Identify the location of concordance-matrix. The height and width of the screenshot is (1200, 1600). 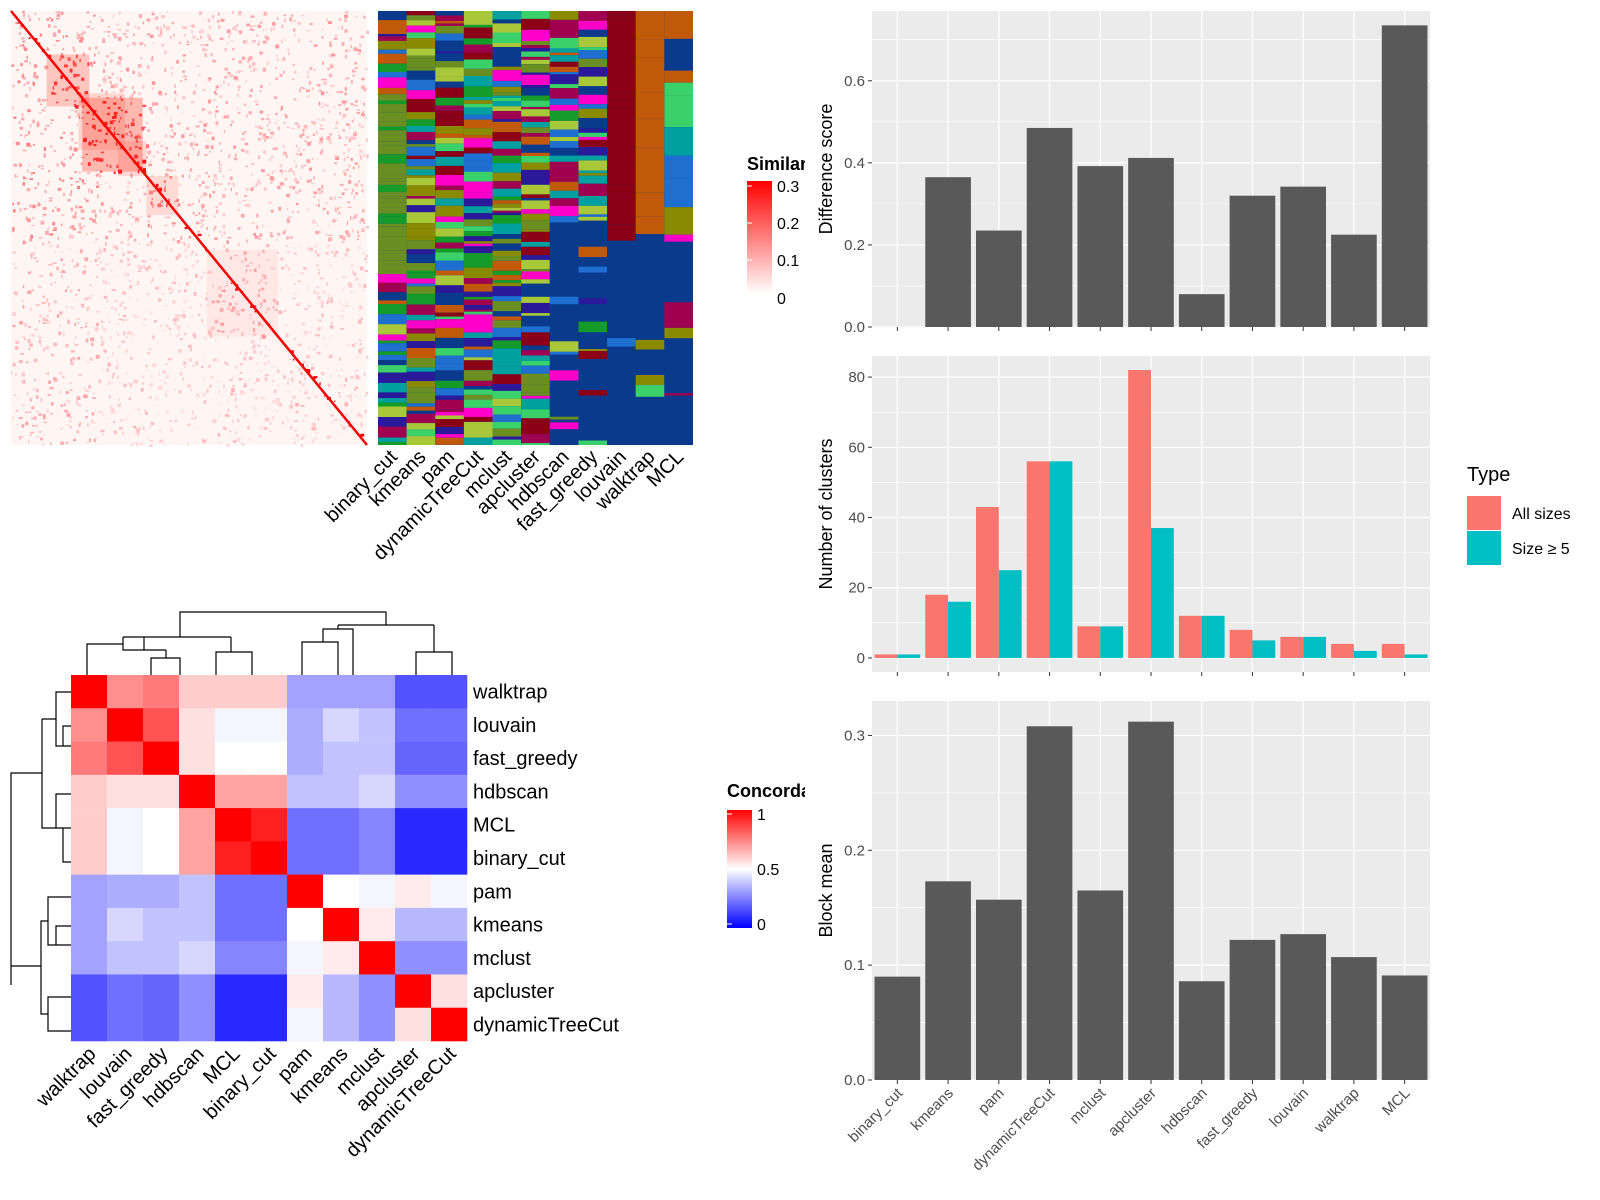
(269, 858).